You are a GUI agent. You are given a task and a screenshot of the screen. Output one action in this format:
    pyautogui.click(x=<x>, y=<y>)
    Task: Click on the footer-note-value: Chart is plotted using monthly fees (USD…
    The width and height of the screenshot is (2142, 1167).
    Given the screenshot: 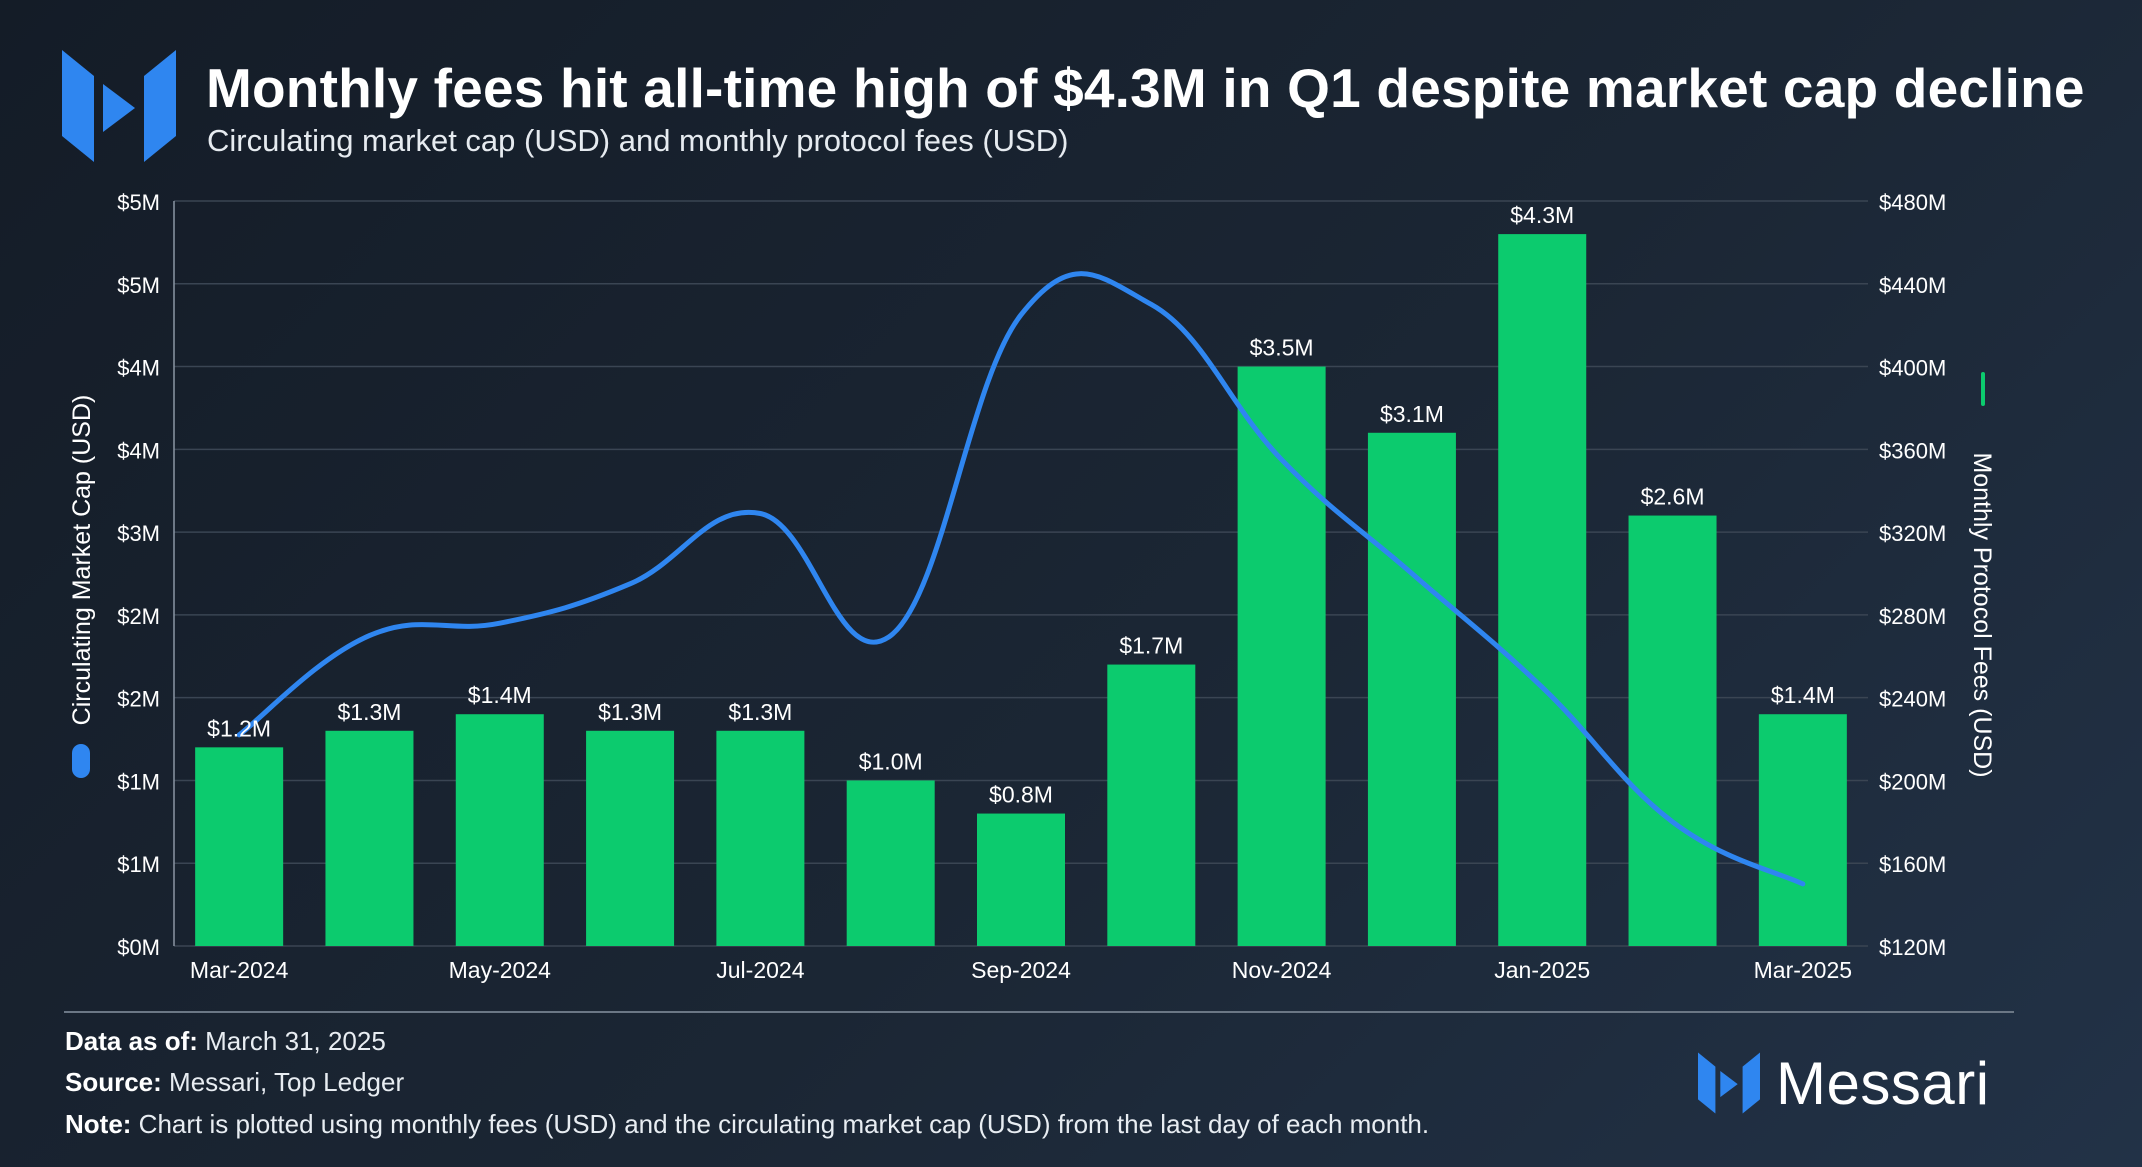 What is the action you would take?
    pyautogui.click(x=780, y=1124)
    